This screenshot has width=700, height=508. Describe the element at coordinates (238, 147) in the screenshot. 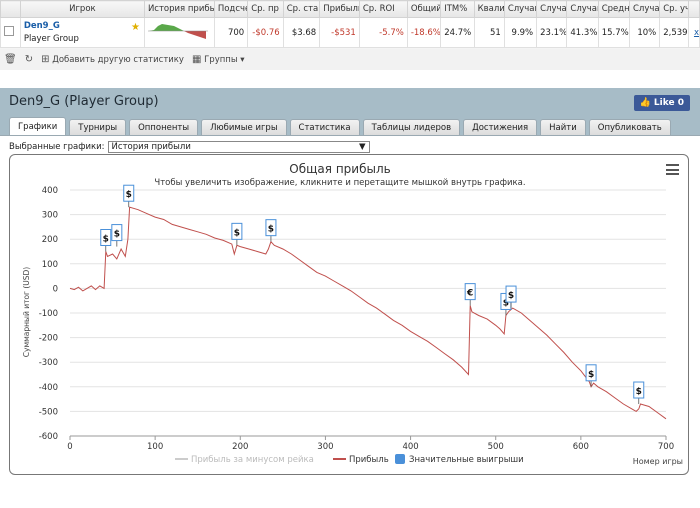

I see `chart-select: История прибыли ▼` at that location.